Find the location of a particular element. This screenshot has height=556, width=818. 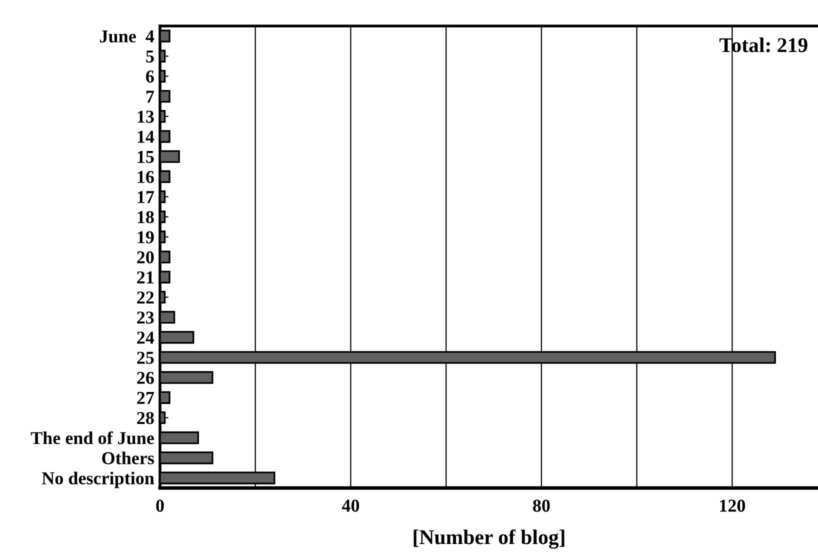

y-tick-label: 16 is located at coordinates (146, 177).